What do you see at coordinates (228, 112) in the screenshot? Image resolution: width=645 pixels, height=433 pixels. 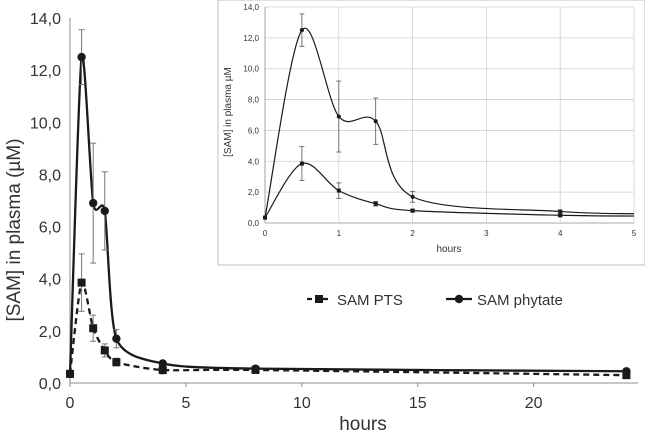 I see `inset-y-axis-title: [SAM] in plasma µM` at bounding box center [228, 112].